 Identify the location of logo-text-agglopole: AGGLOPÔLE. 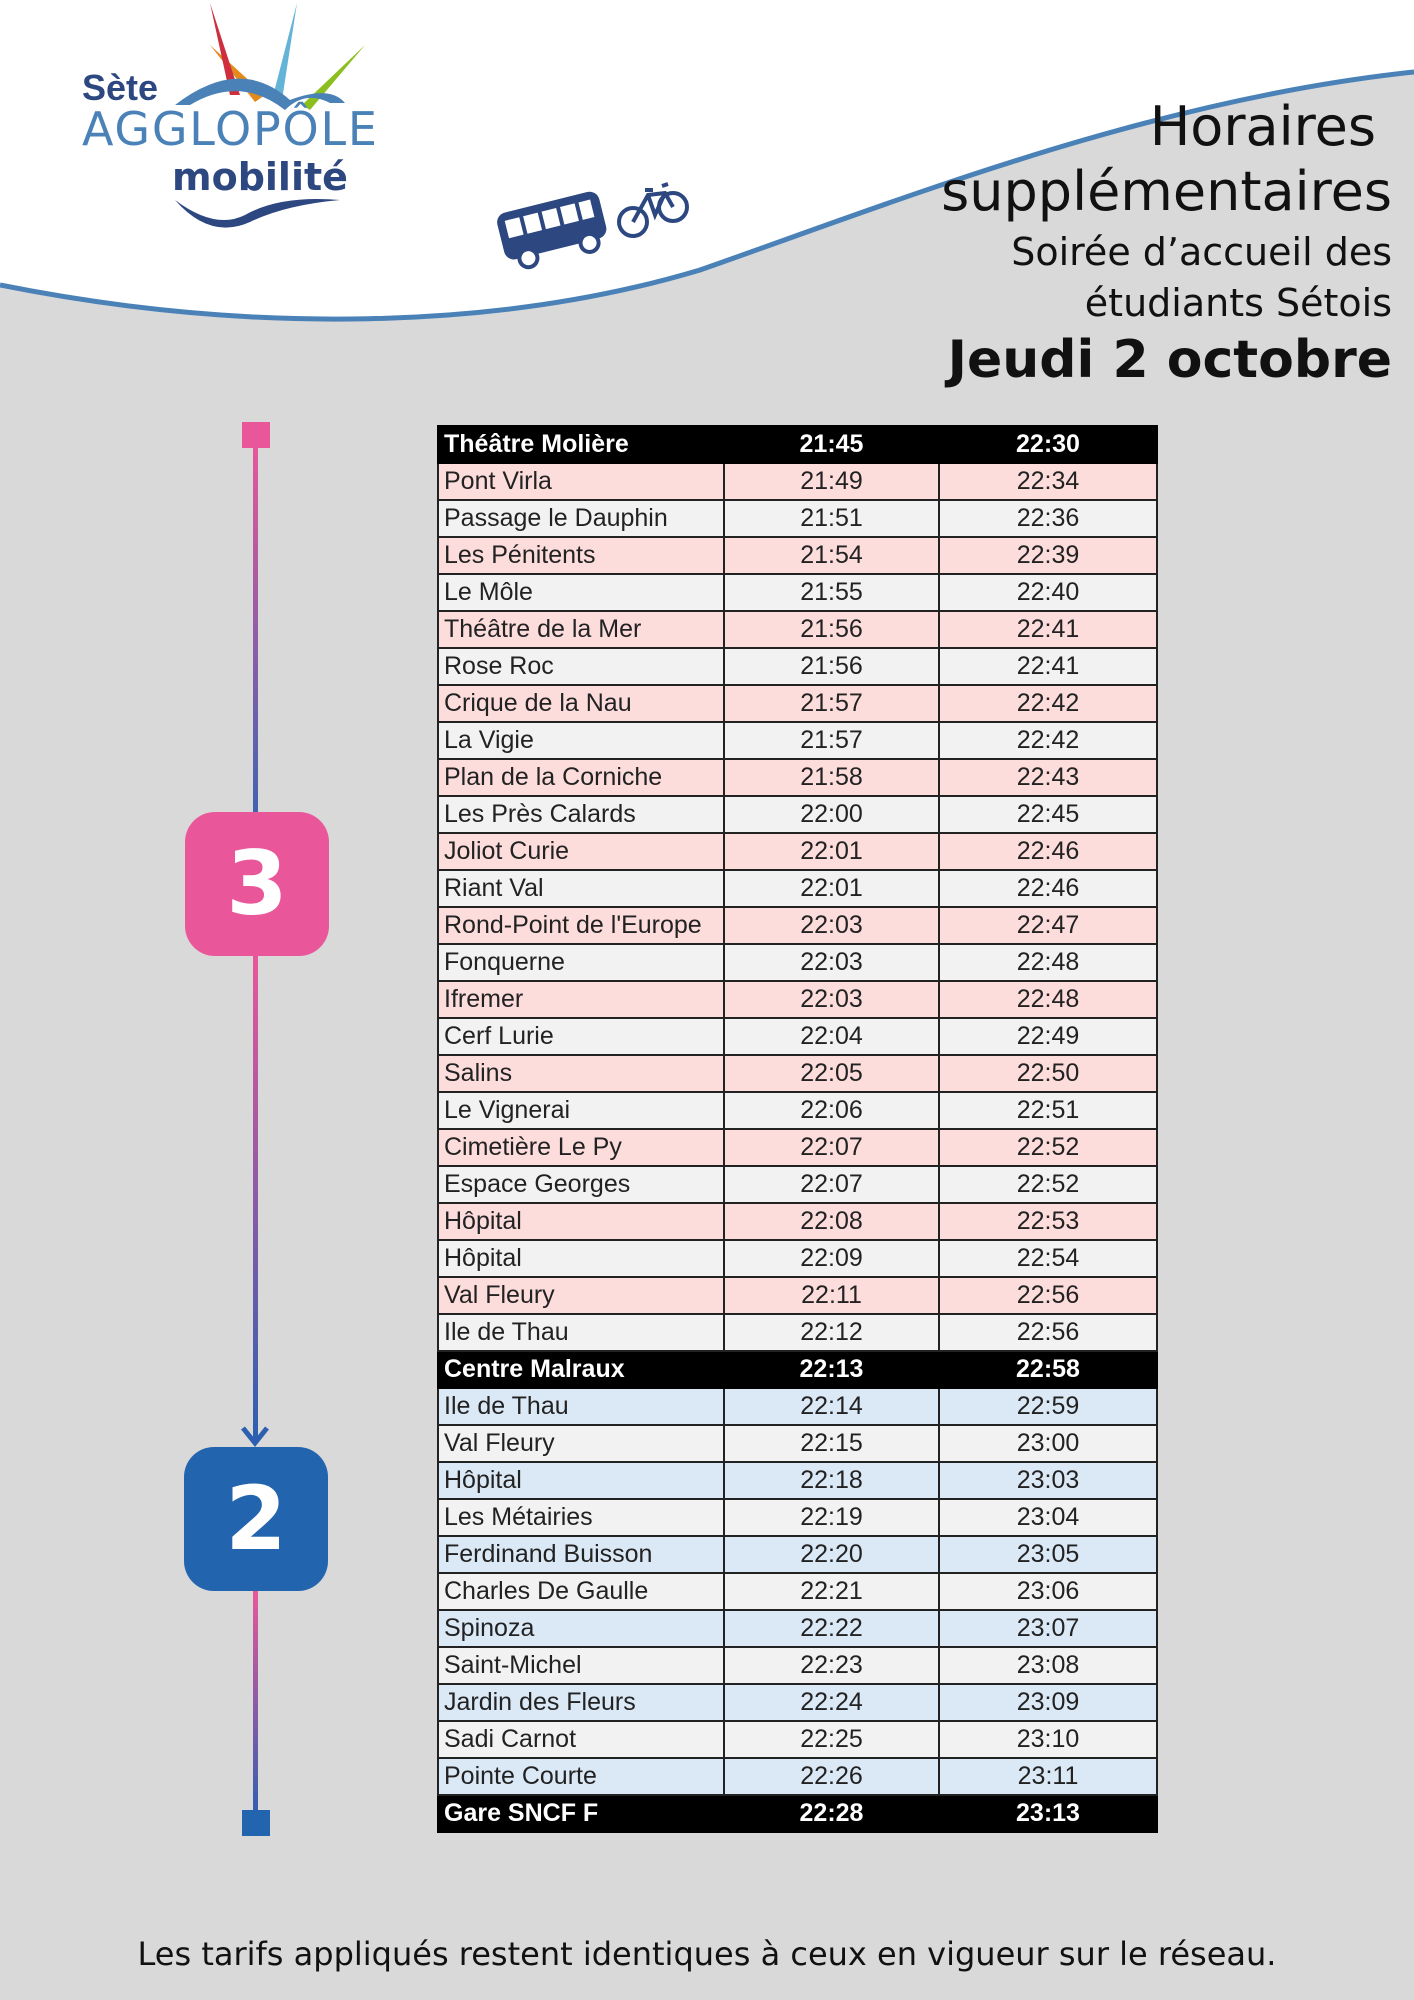
(229, 128).